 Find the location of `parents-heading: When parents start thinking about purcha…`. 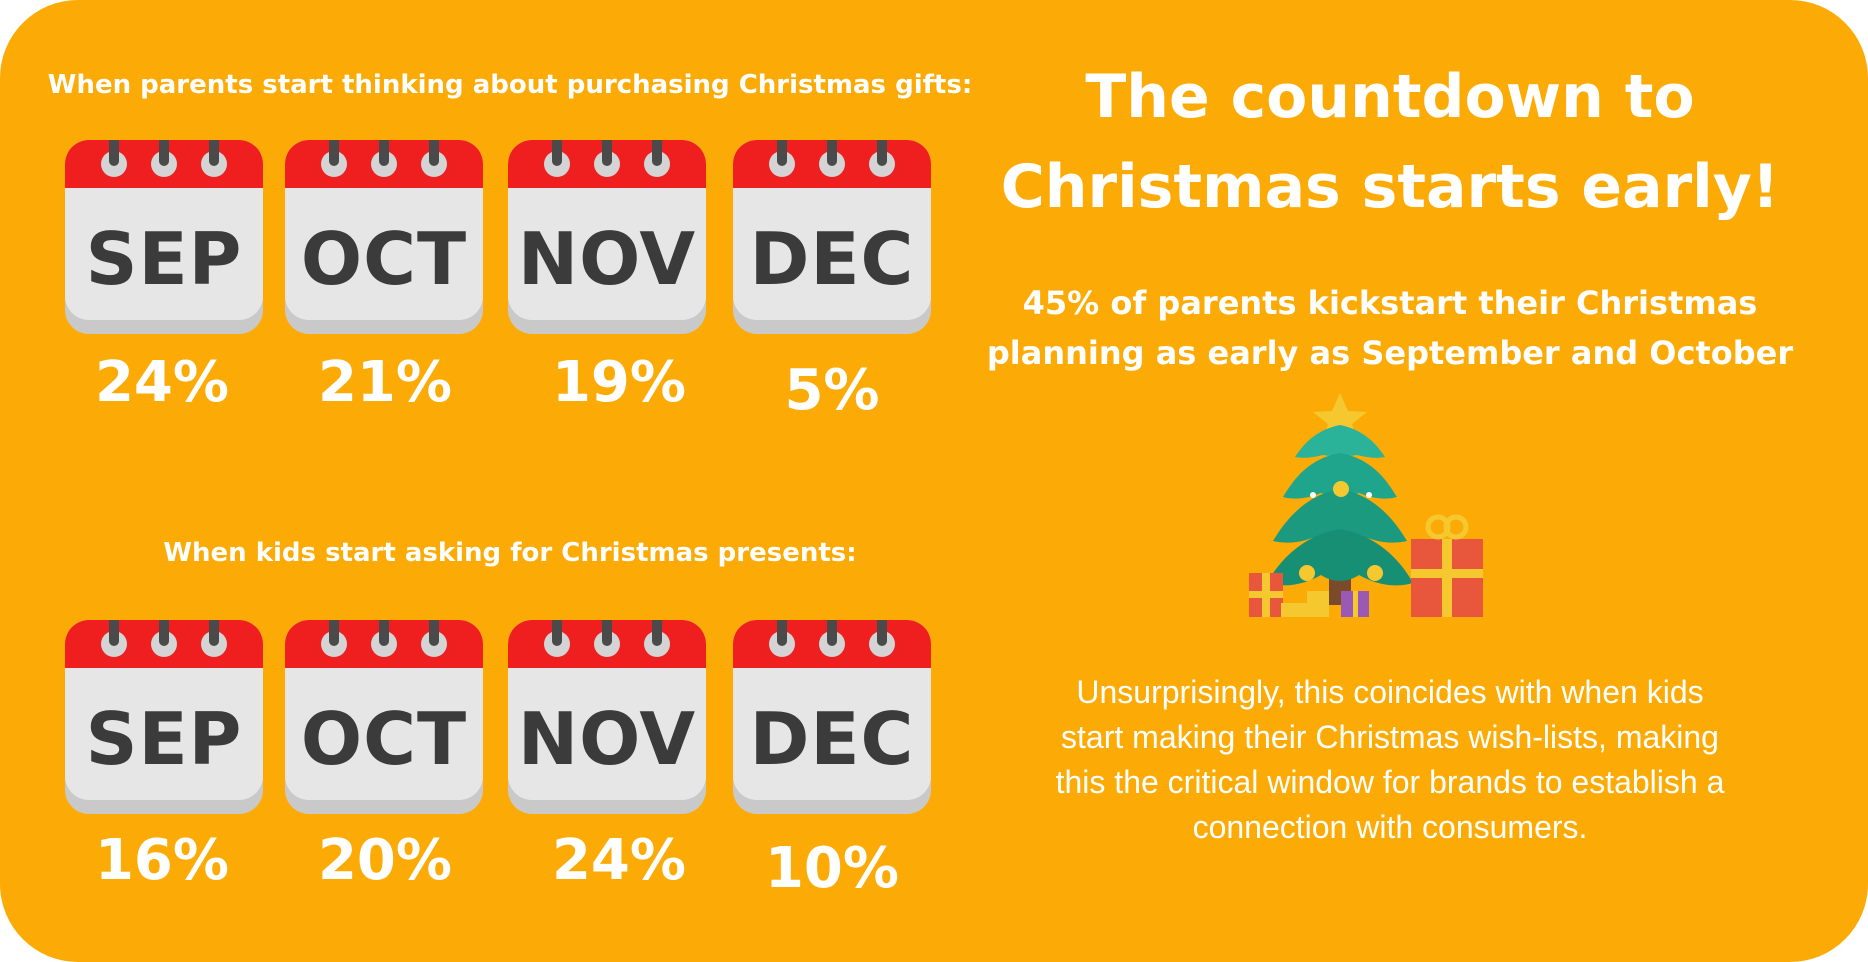

parents-heading: When parents start thinking about purcha… is located at coordinates (510, 85).